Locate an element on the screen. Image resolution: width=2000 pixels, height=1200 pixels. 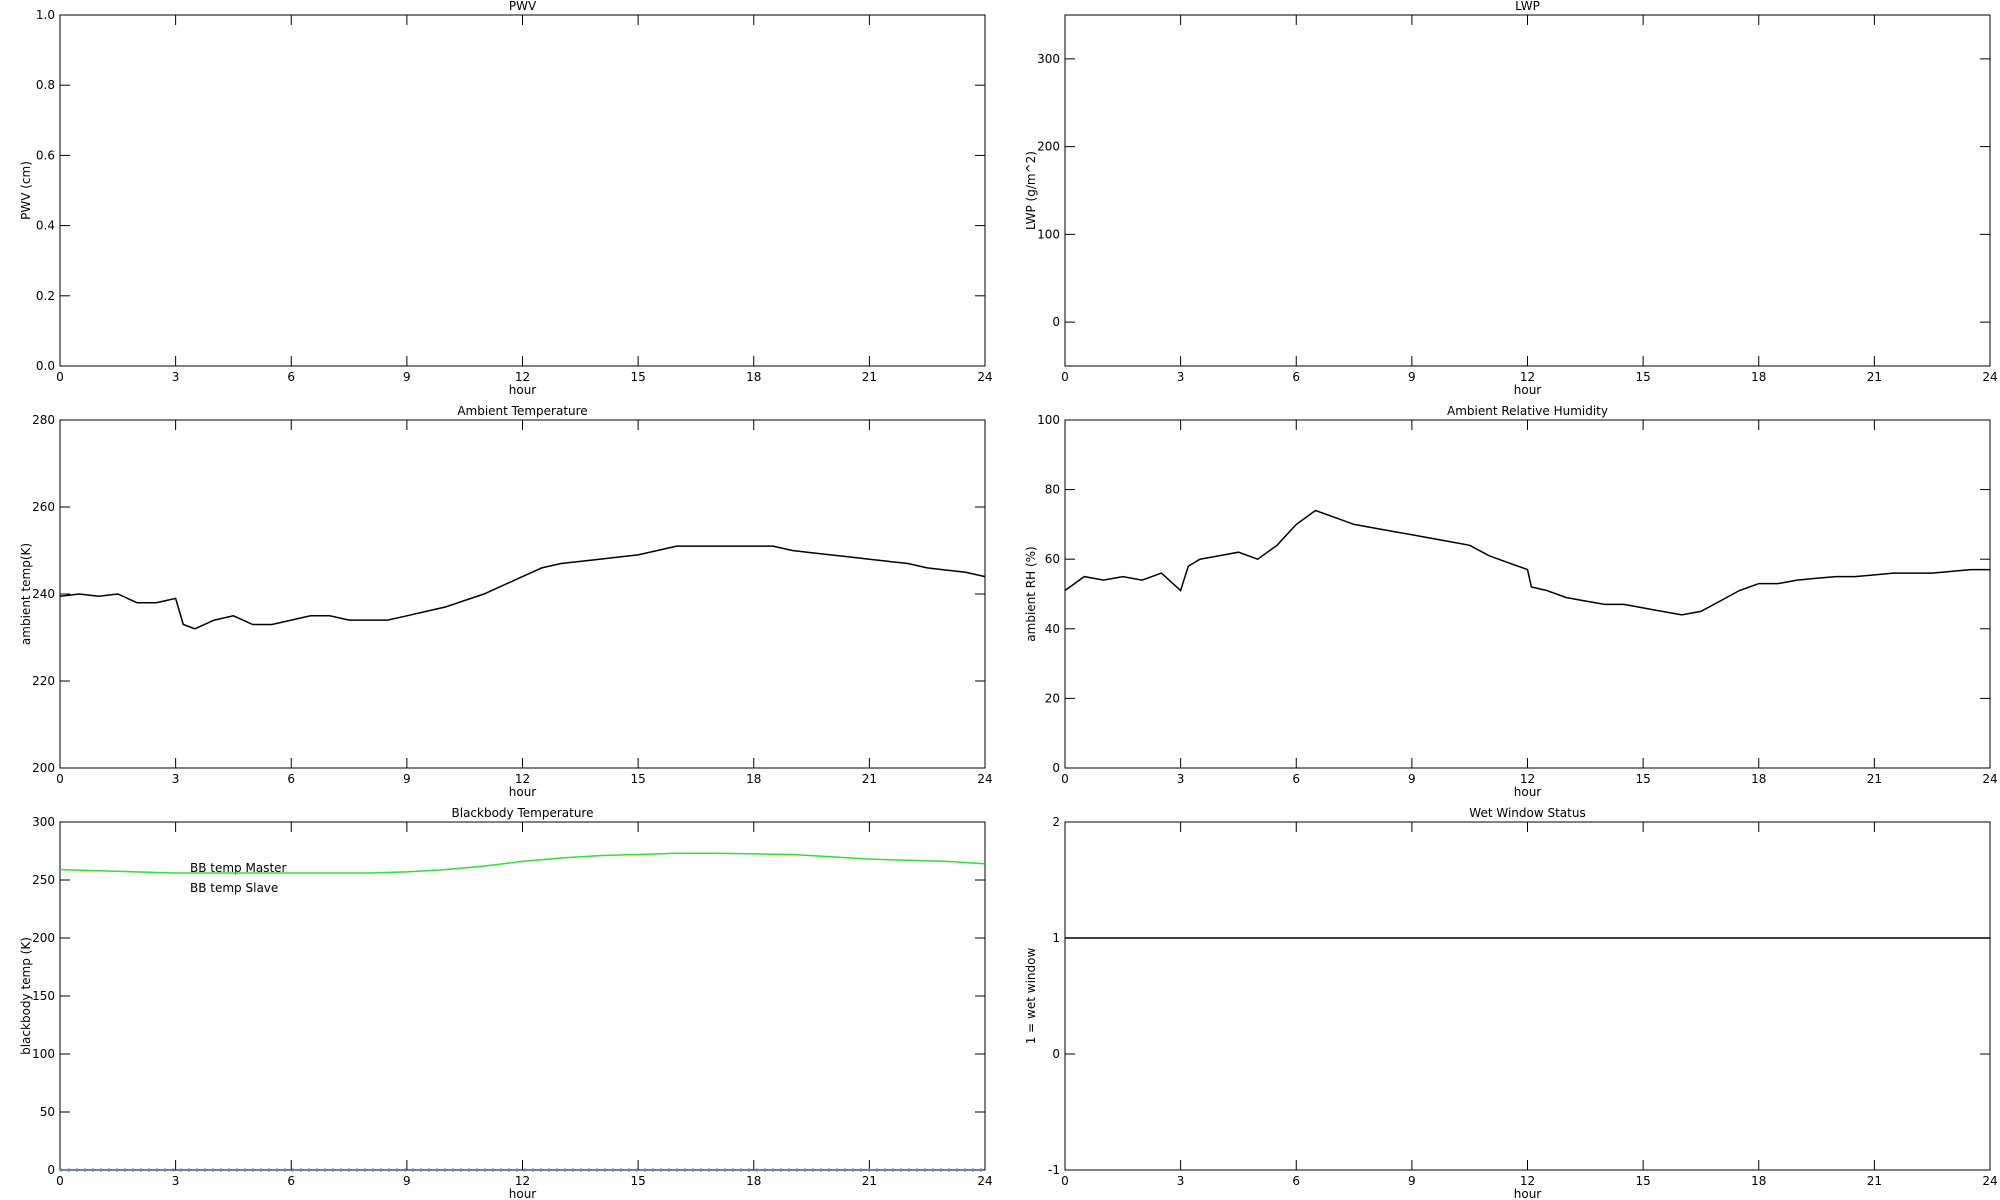
y-axis-label: ambient RH (%) is located at coordinates (1031, 593).